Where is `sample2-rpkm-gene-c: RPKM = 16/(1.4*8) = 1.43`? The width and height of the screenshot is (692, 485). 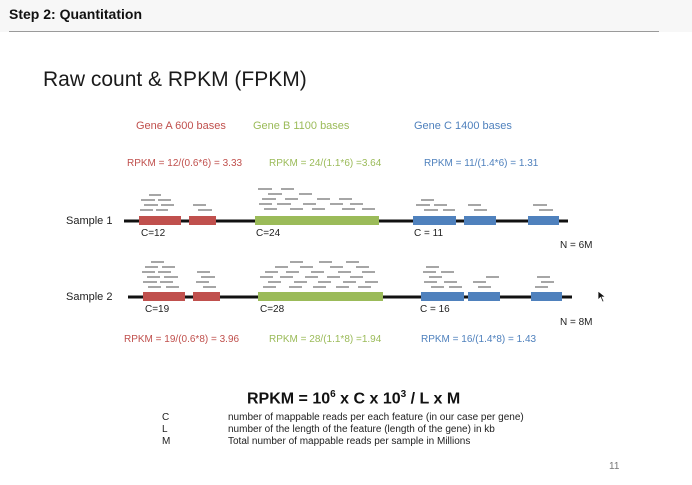
sample2-rpkm-gene-c: RPKM = 16/(1.4*8) = 1.43 is located at coordinates (479, 339).